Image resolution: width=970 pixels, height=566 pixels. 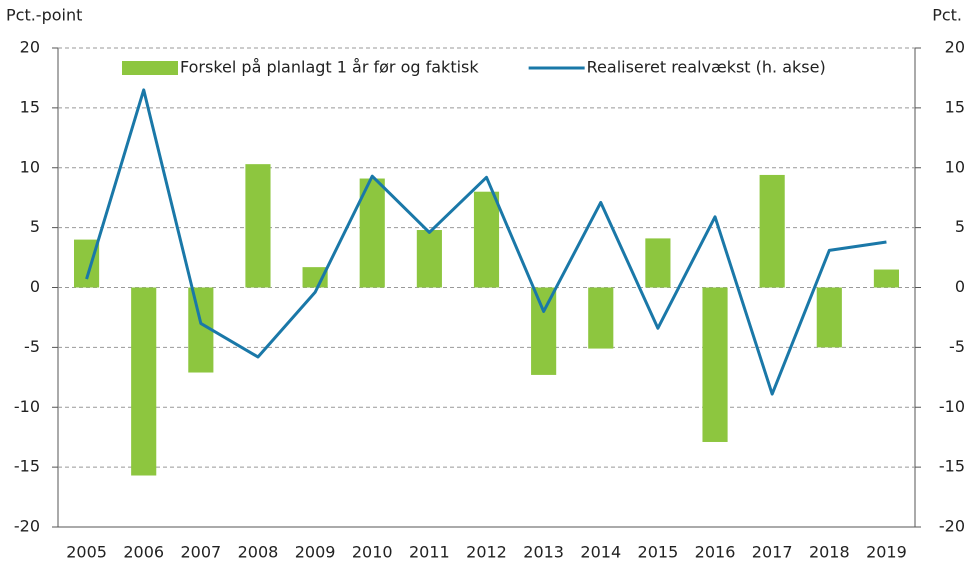 I want to click on x-tick-label: 2011, so click(x=429, y=552).